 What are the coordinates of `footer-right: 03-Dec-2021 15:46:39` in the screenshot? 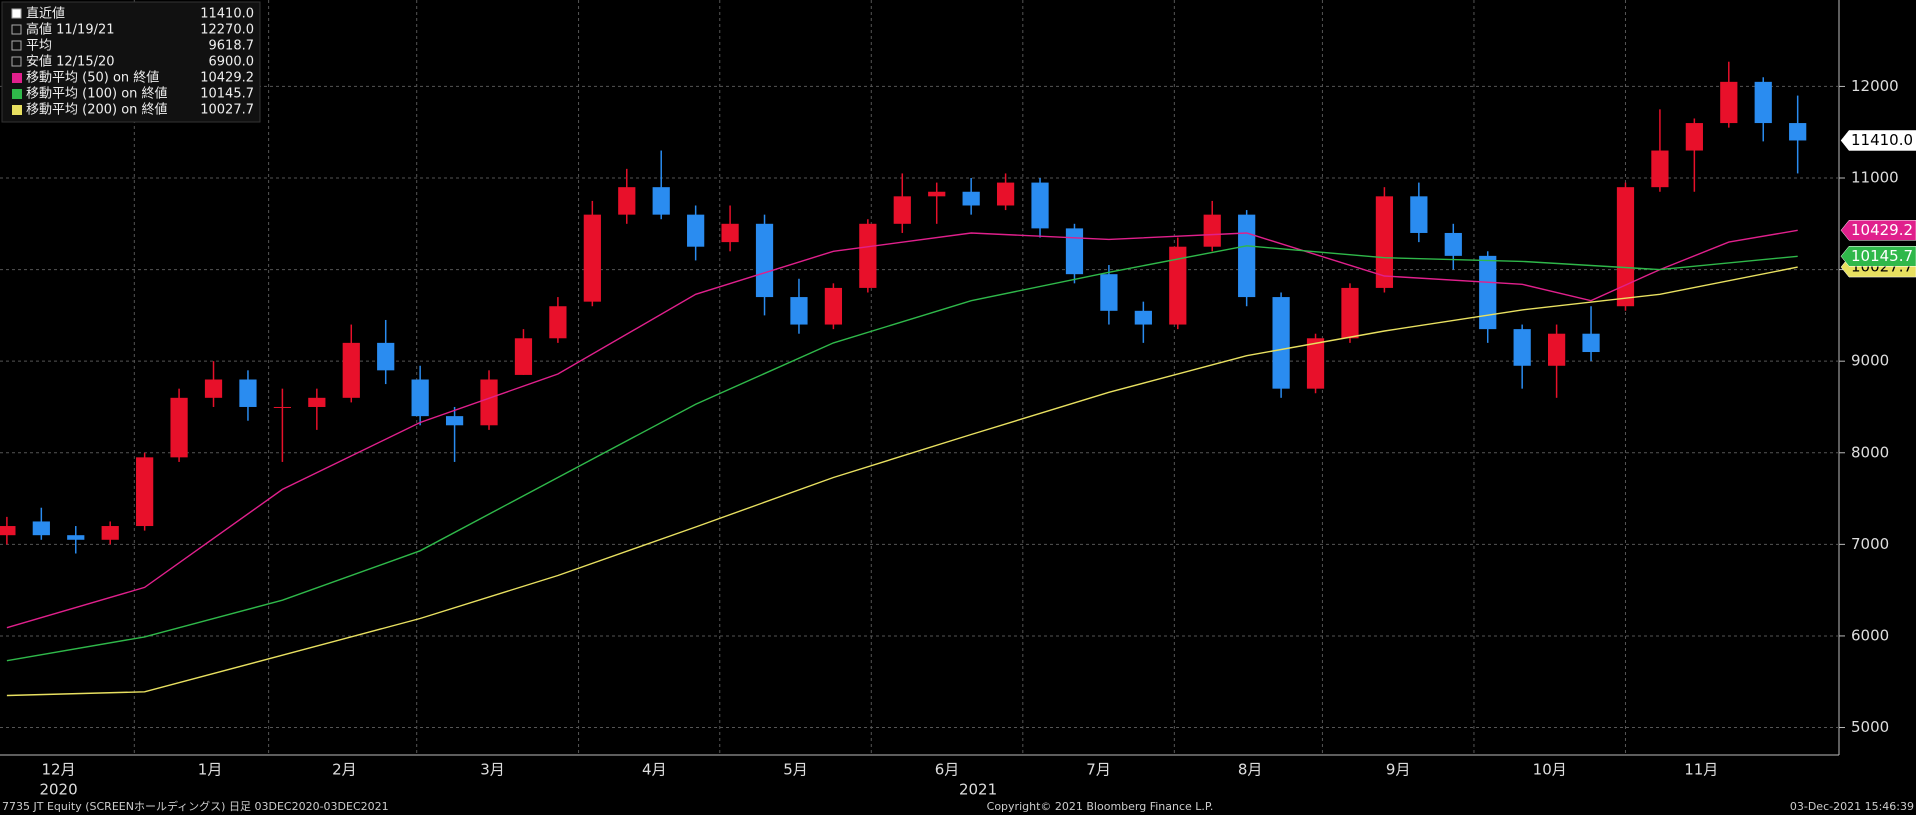 It's located at (1852, 806).